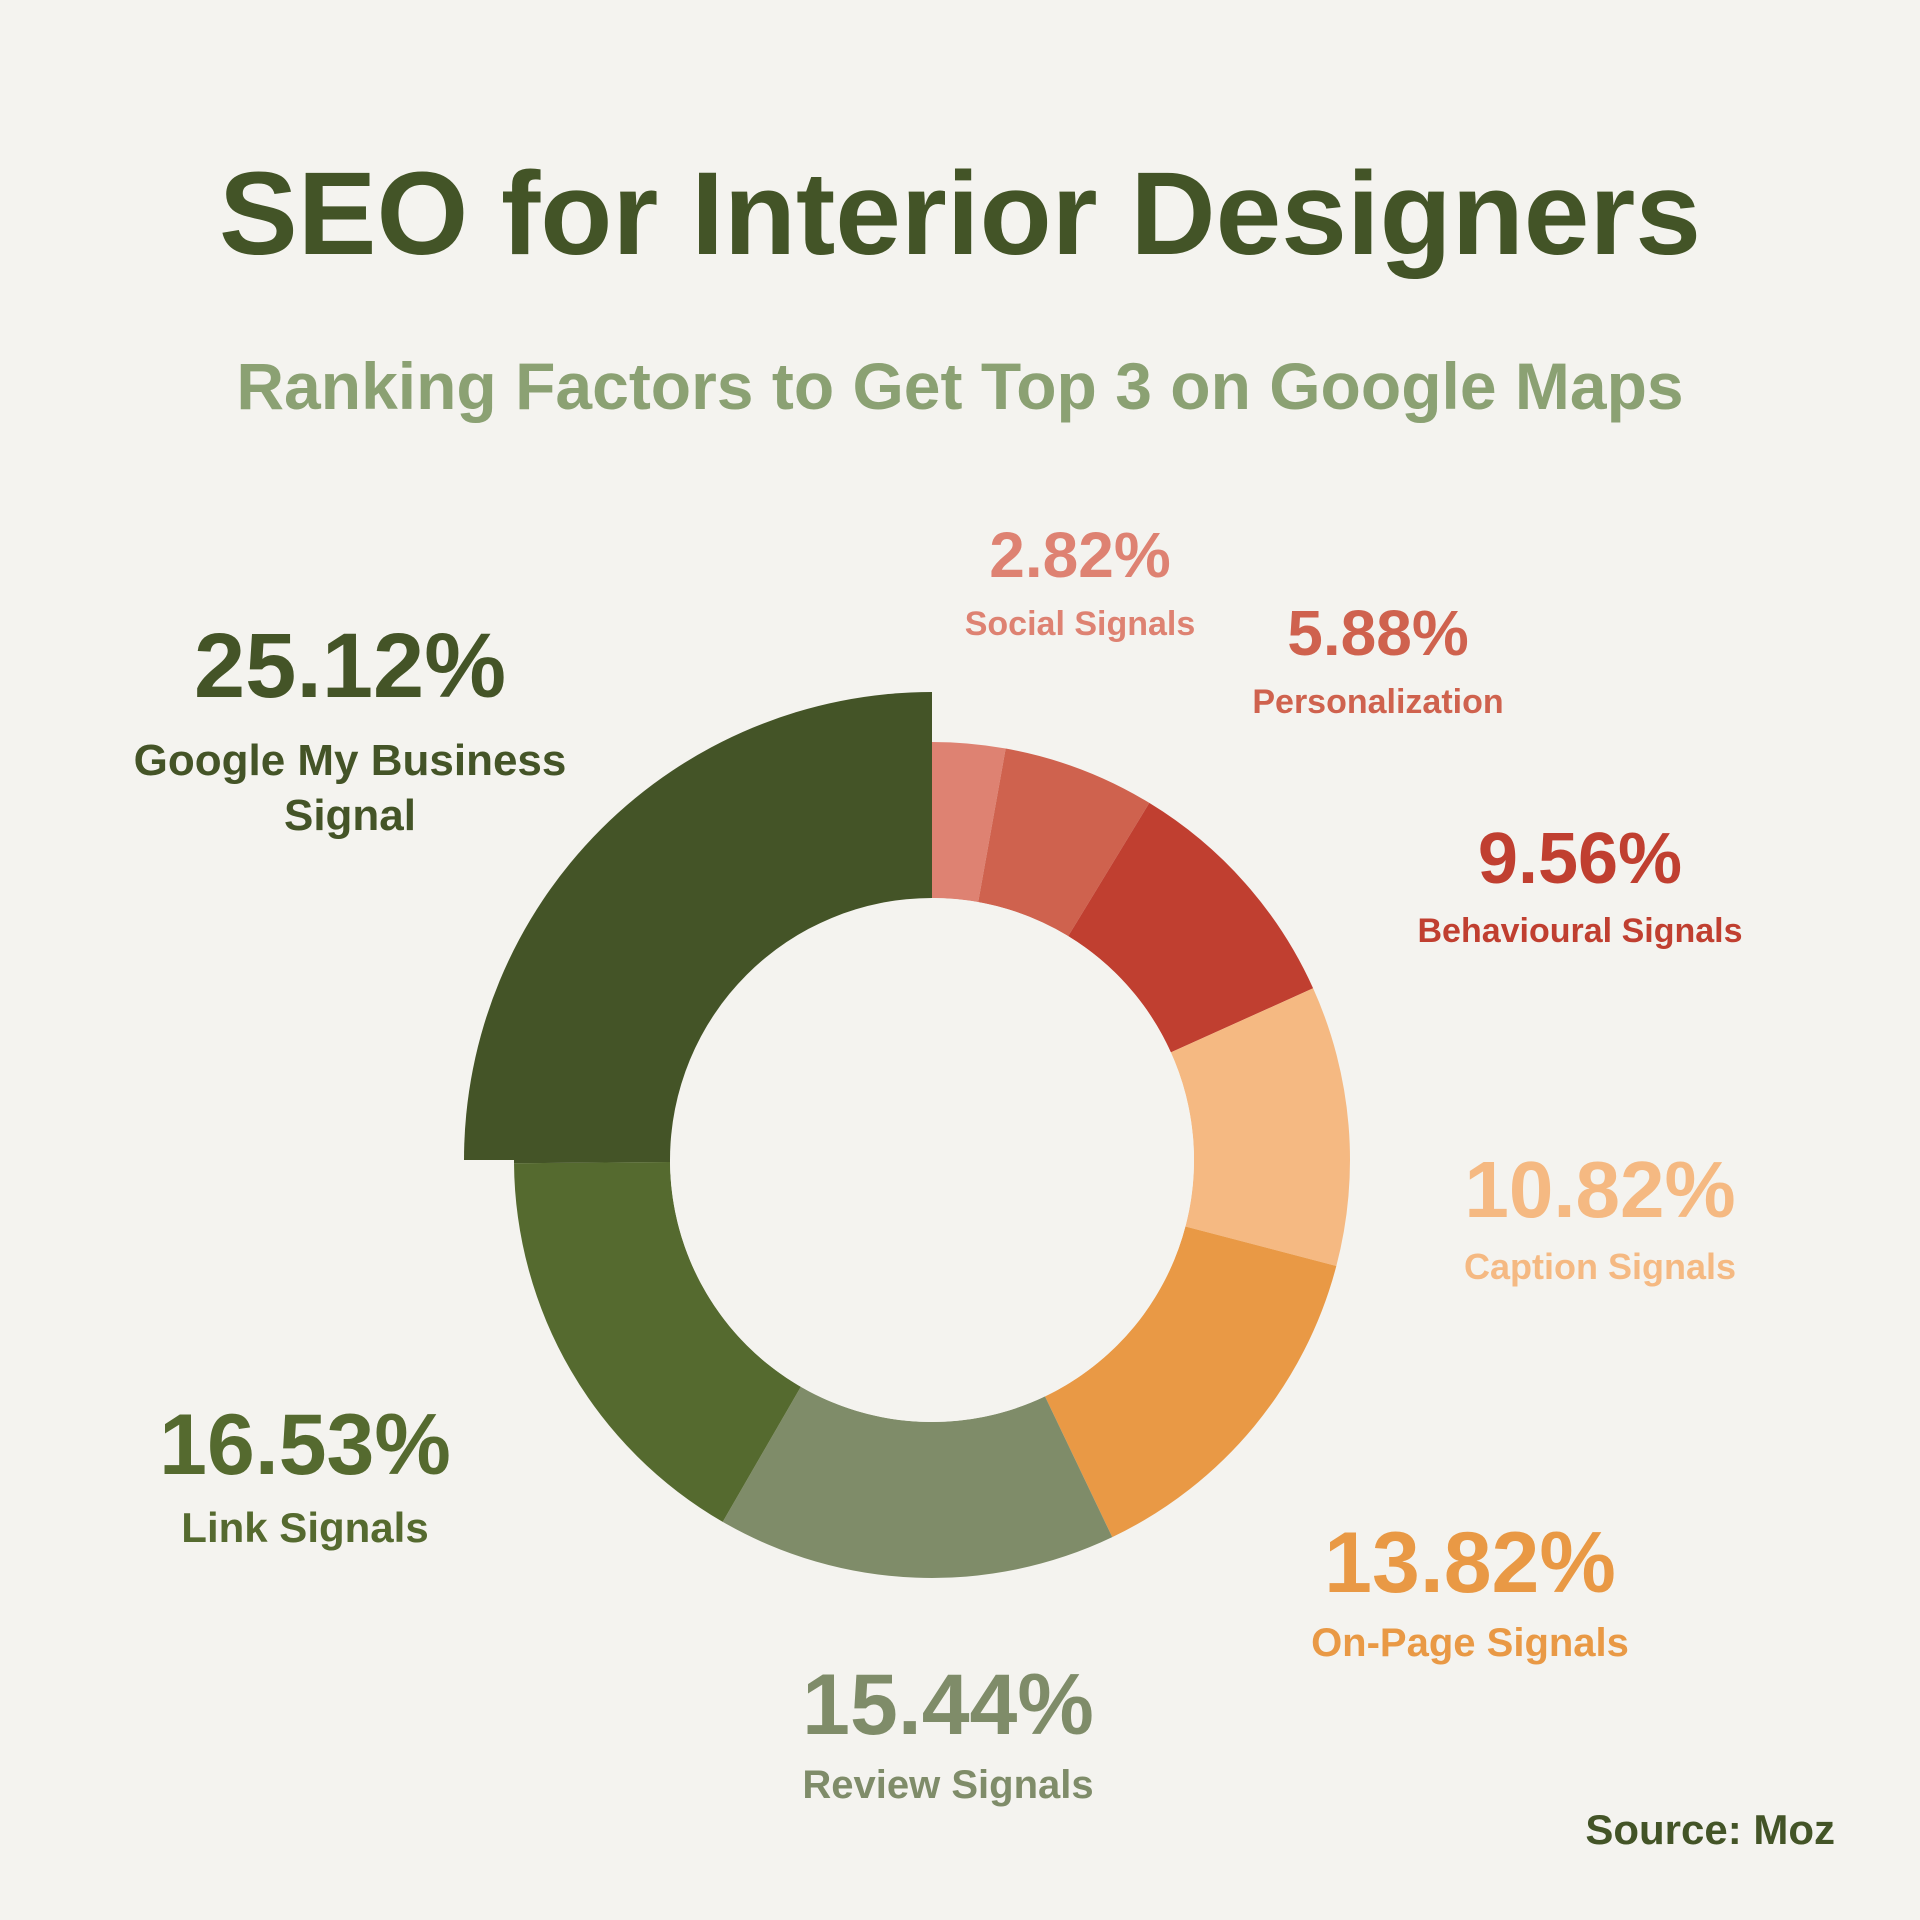 The image size is (1920, 1920). I want to click on slice-name-social-signals: Social Signals, so click(1080, 624).